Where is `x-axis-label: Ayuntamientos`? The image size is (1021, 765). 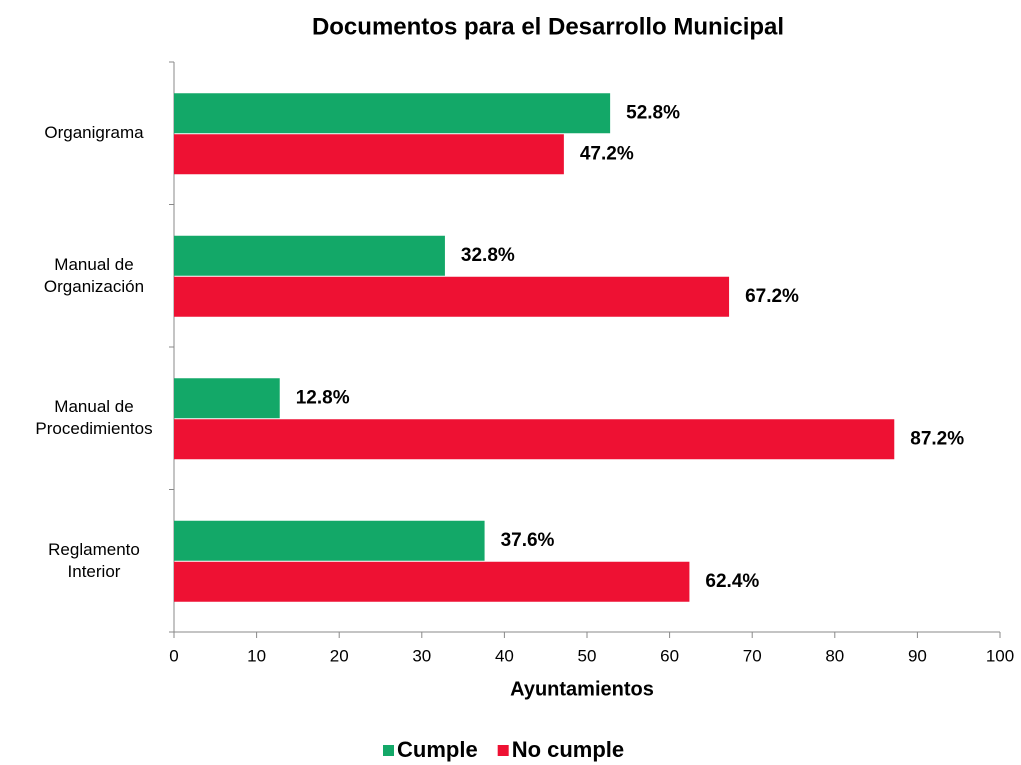
x-axis-label: Ayuntamientos is located at coordinates (582, 689).